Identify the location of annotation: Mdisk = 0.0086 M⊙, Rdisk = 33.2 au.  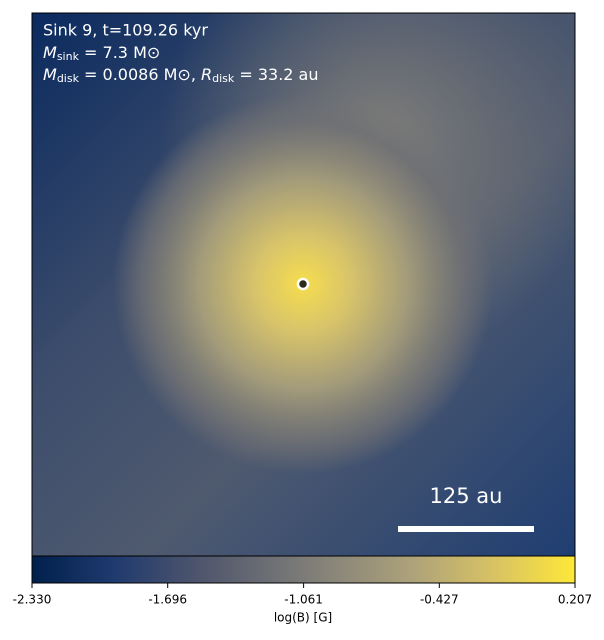
(180, 75).